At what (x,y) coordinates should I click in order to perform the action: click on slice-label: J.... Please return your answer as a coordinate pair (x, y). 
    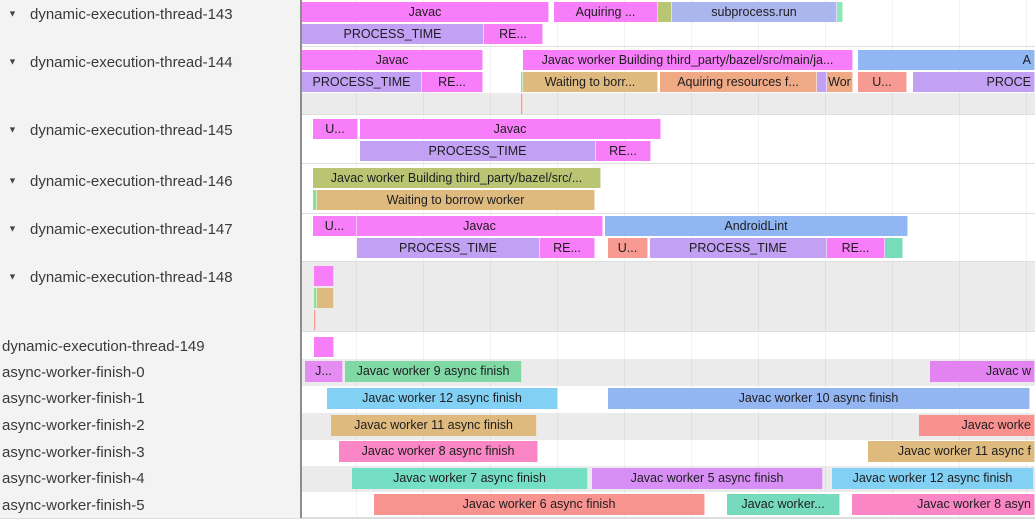
    Looking at the image, I should click on (323, 371).